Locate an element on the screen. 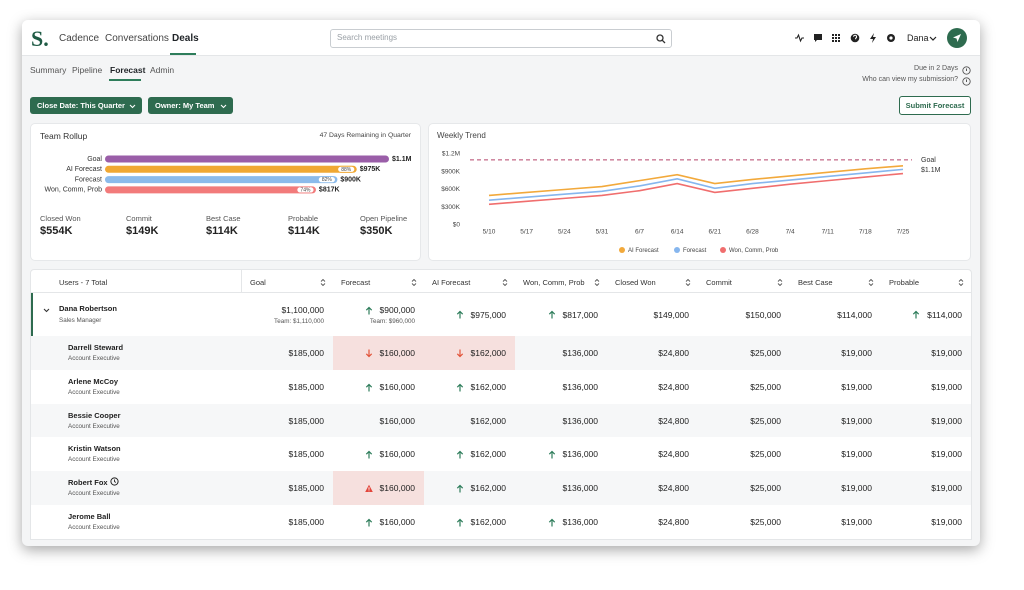 This screenshot has width=1024, height=590. stat-label: Closed Won is located at coordinates (60, 218).